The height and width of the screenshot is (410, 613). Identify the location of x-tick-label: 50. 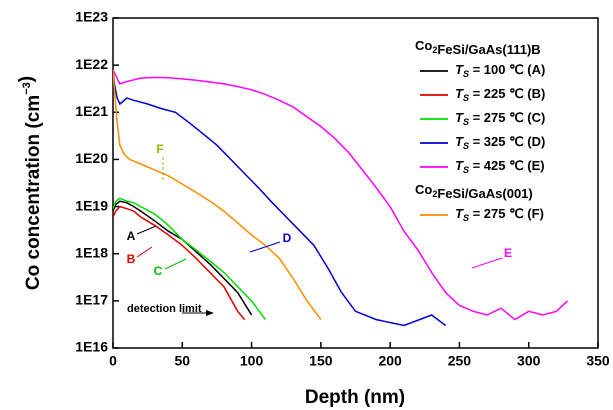
(182, 361).